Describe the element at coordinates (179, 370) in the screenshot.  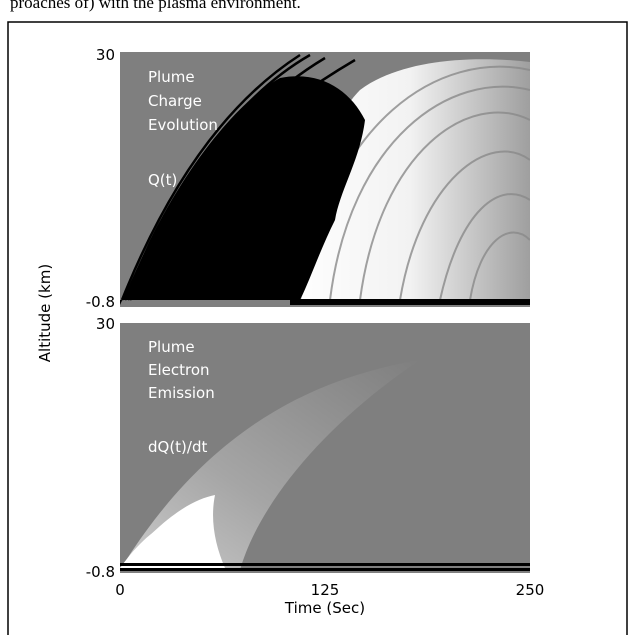
I see `annotation: Electron` at that location.